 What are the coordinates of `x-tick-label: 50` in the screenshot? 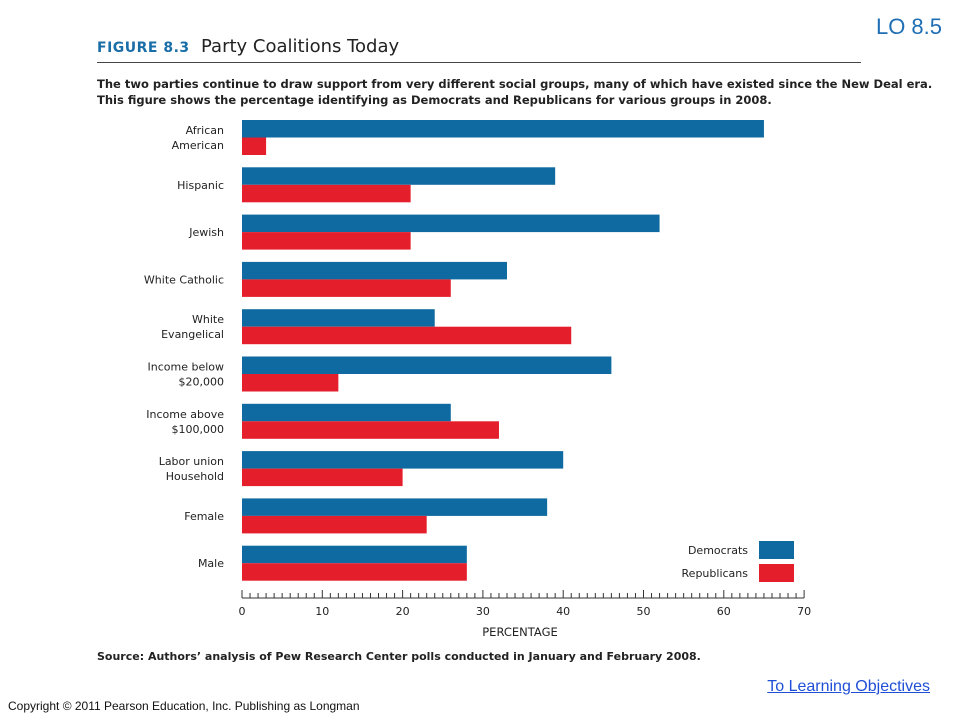 It's located at (644, 611).